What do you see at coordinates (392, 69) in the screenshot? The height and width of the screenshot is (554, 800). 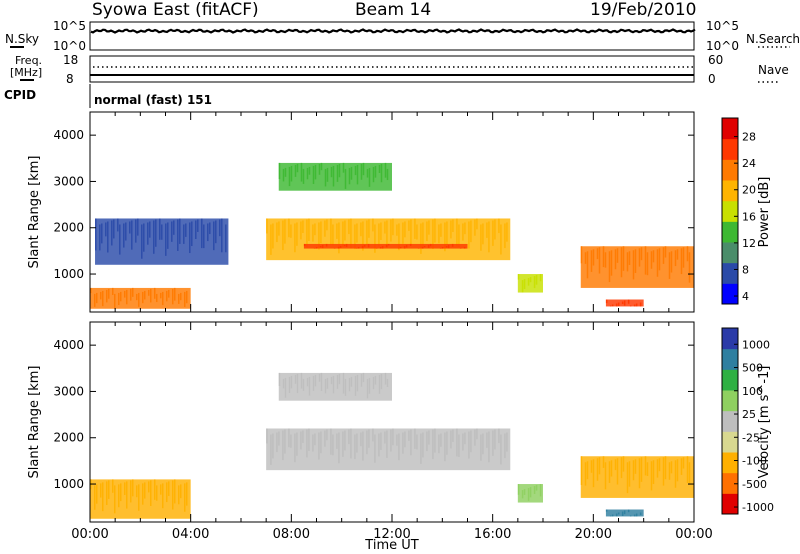 I see `freq-frame` at bounding box center [392, 69].